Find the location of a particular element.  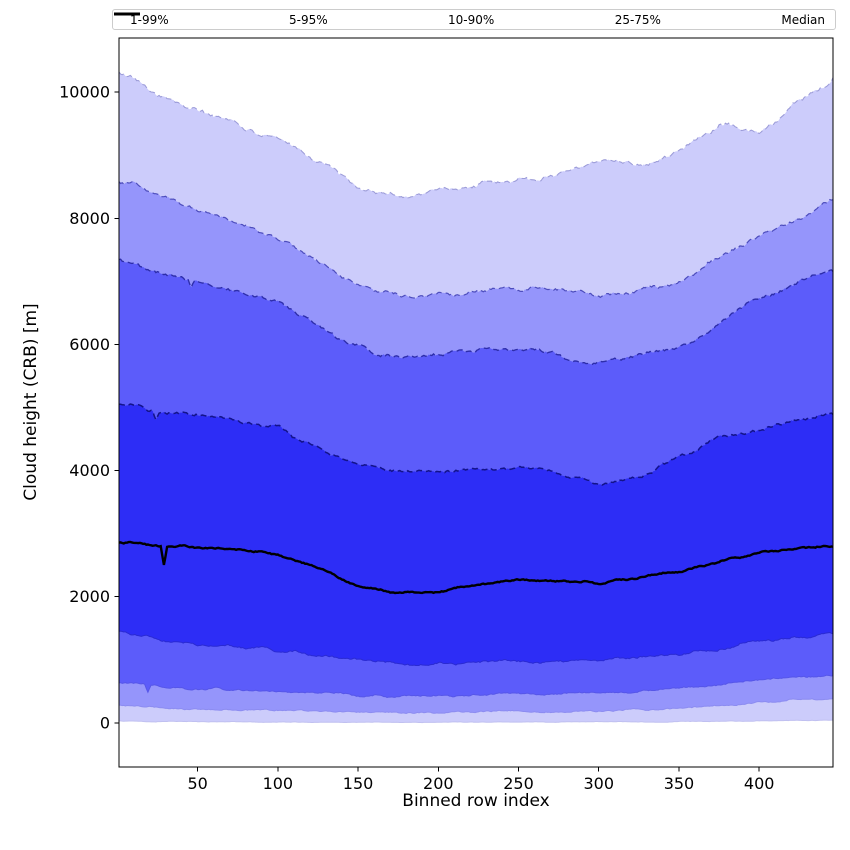

lower-bound-line-1-99% is located at coordinates (476, 721).